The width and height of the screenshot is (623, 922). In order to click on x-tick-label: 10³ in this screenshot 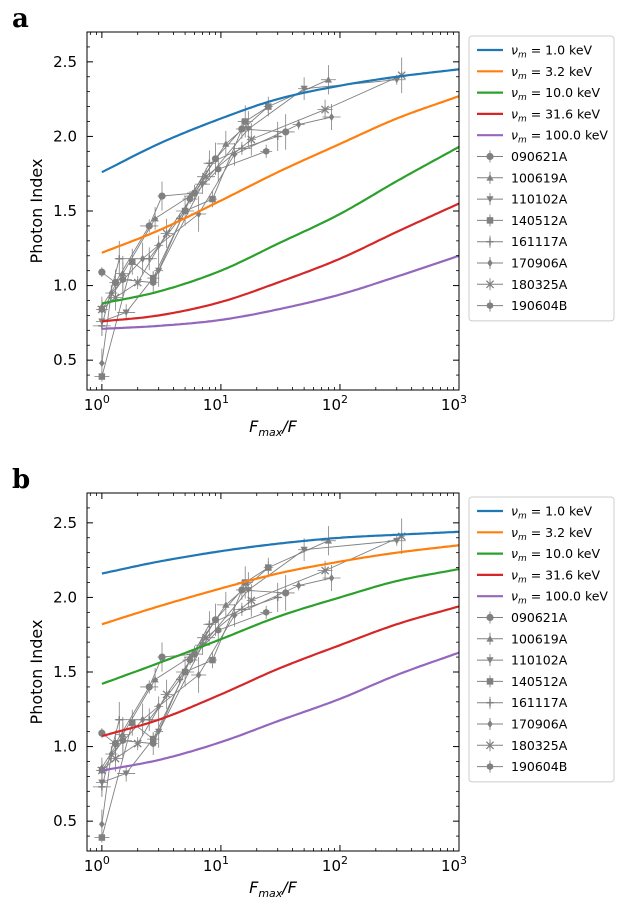, I will do `click(454, 403)`.